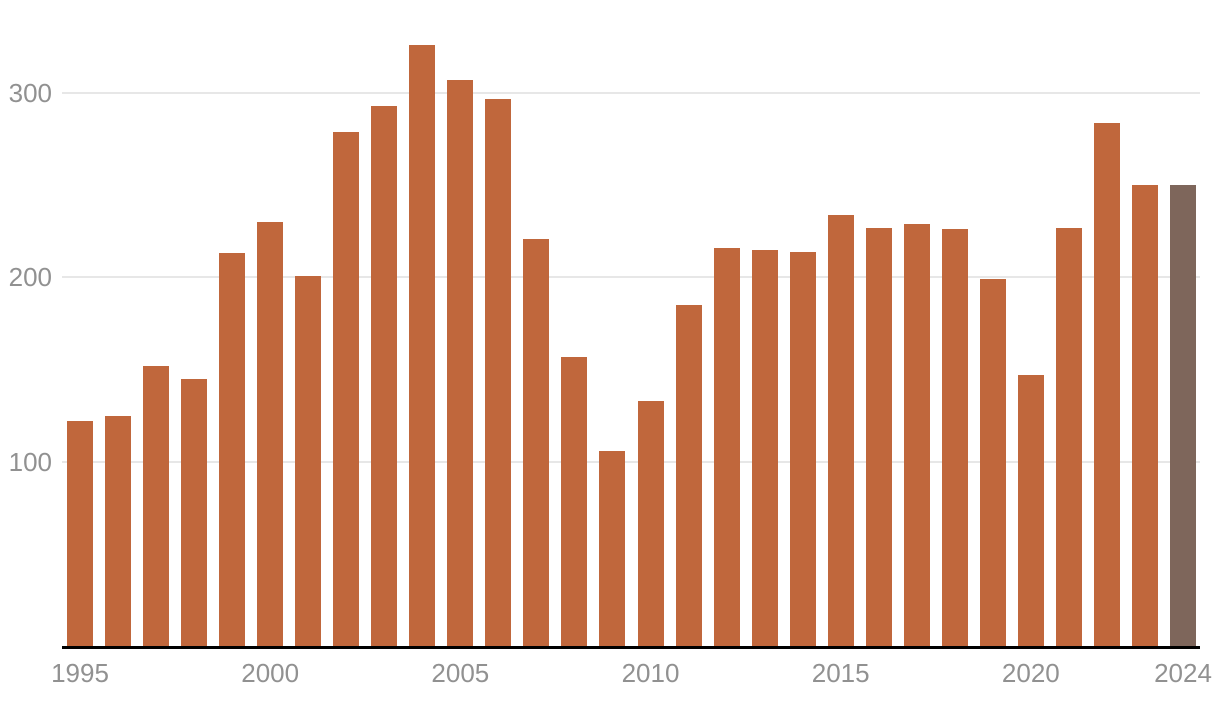  Describe the element at coordinates (30, 461) in the screenshot. I see `y-axis-tick-label: 100` at that location.